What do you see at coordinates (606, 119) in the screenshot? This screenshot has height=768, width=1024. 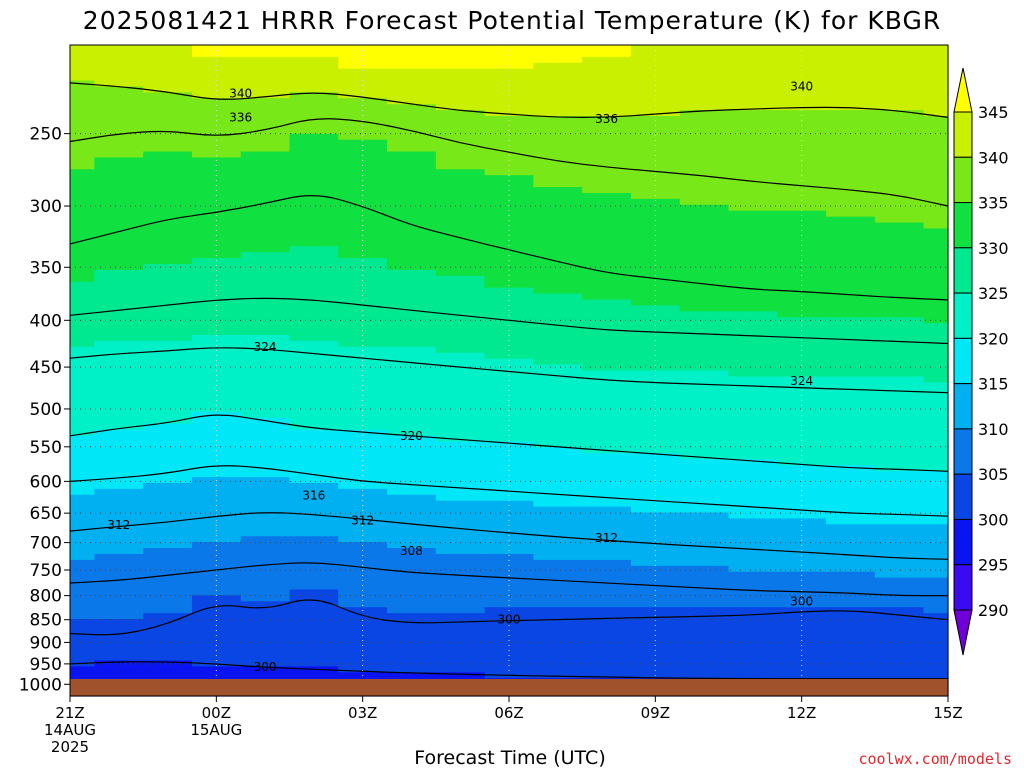 I see `contour-label-text: 336` at bounding box center [606, 119].